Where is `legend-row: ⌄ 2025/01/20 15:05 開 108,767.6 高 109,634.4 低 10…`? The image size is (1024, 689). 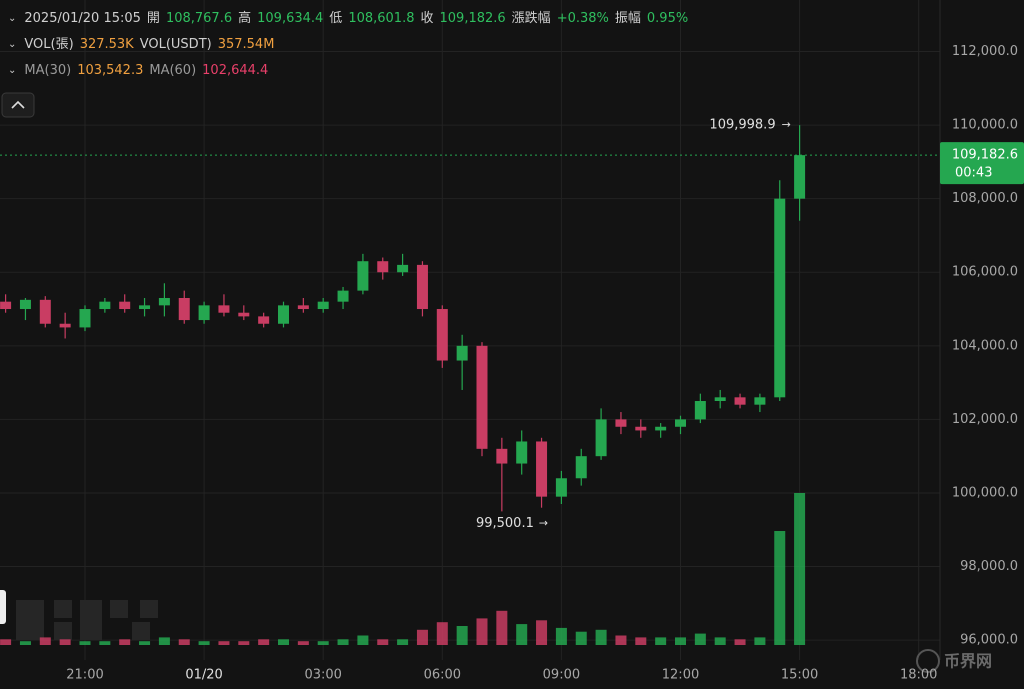
legend-row: ⌄ 2025/01/20 15:05 開 108,767.6 高 109,634.4 低 10… is located at coordinates (348, 19).